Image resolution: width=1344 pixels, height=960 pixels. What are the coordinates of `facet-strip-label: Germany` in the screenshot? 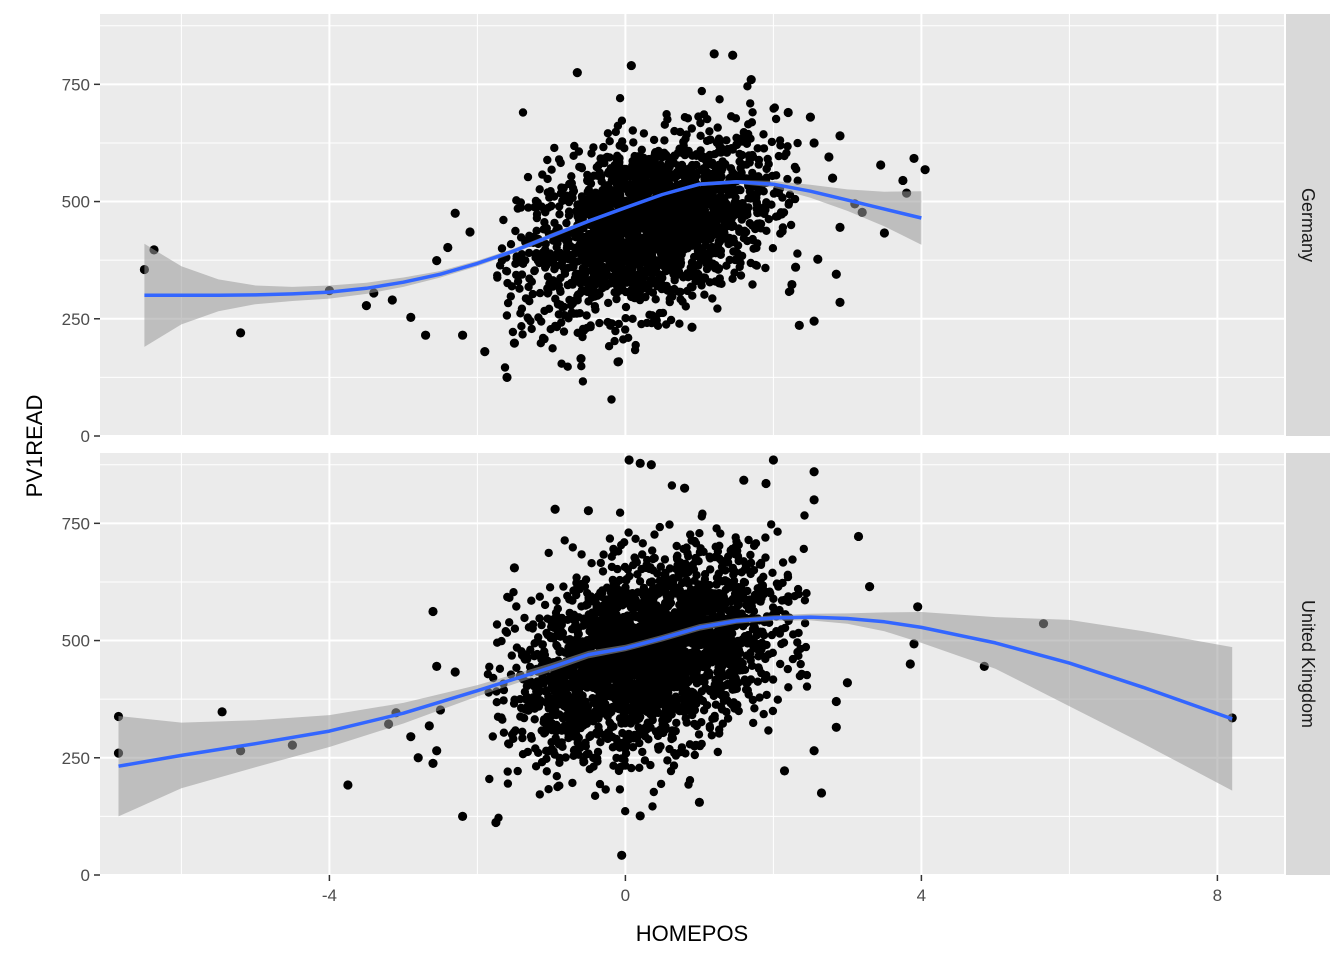 It's located at (1308, 225).